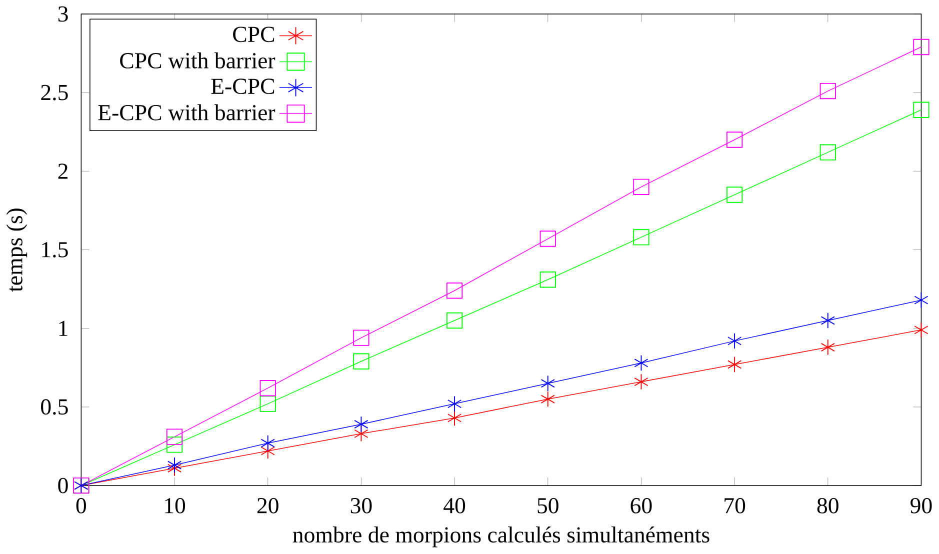  Describe the element at coordinates (81, 506) in the screenshot. I see `x-tick-label: 0` at that location.